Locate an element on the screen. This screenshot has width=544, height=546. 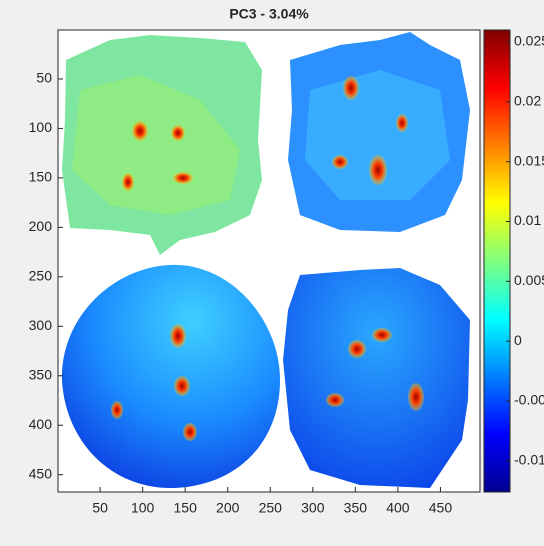
colorbar-tick-label: 0.015 is located at coordinates (529, 160).